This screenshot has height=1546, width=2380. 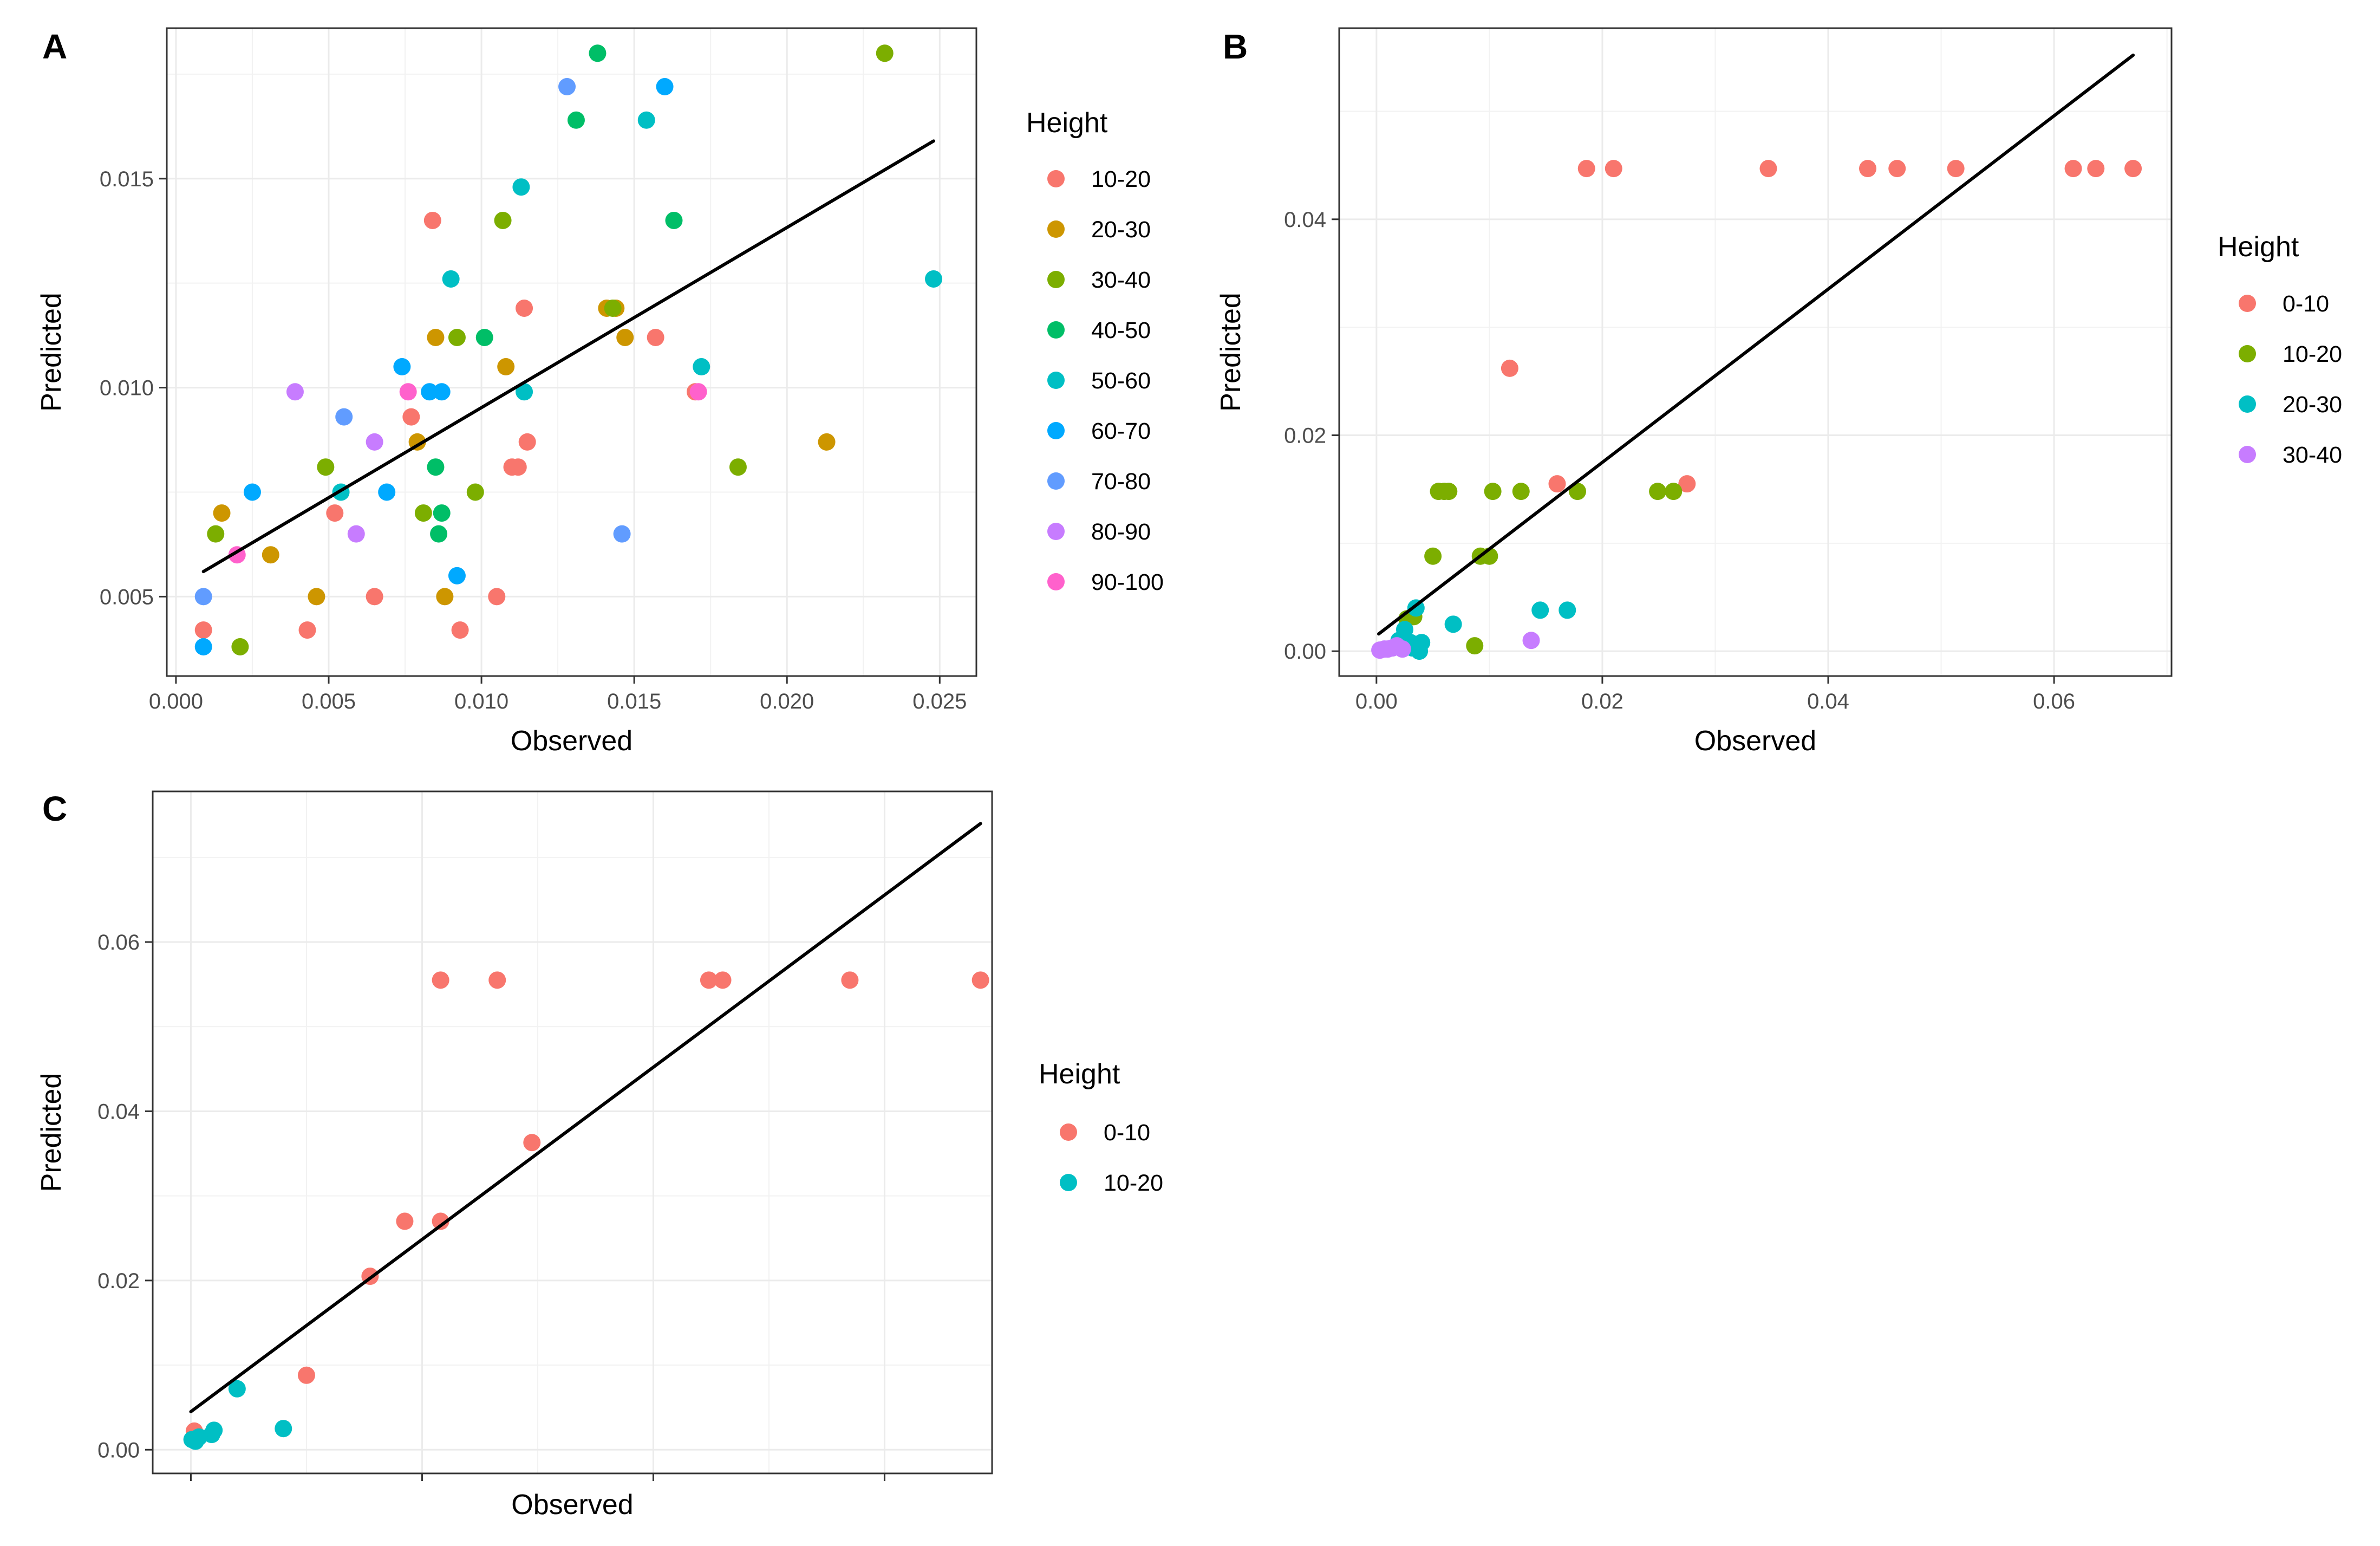 What do you see at coordinates (176, 701) in the screenshot?
I see `x-tick-label: 0.000` at bounding box center [176, 701].